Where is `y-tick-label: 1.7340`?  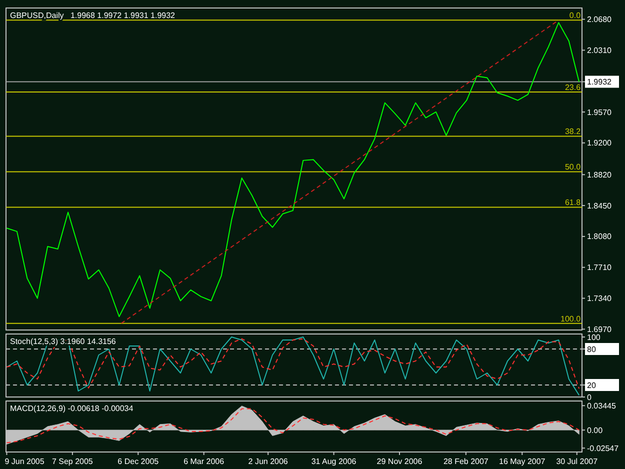
y-tick-label: 1.7340 is located at coordinates (599, 299).